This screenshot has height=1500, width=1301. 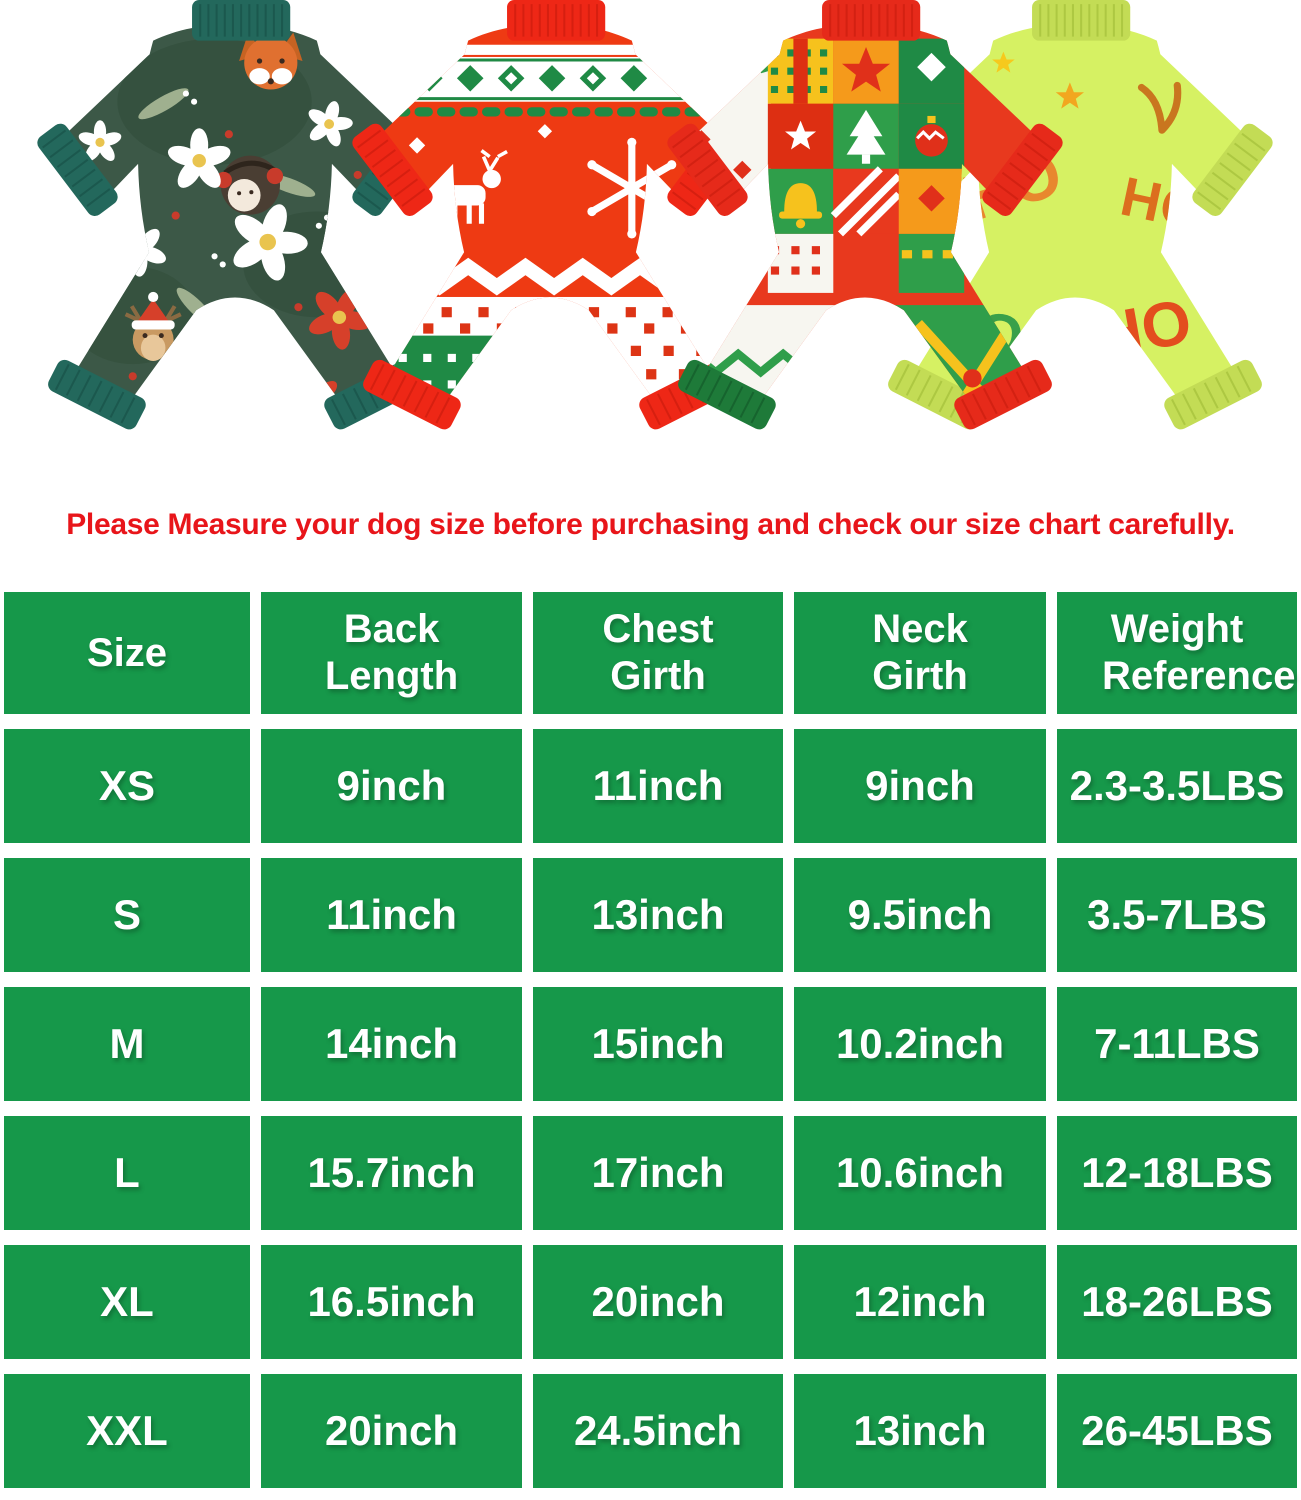 I want to click on neck-girth-value: 13inch, so click(x=920, y=1431).